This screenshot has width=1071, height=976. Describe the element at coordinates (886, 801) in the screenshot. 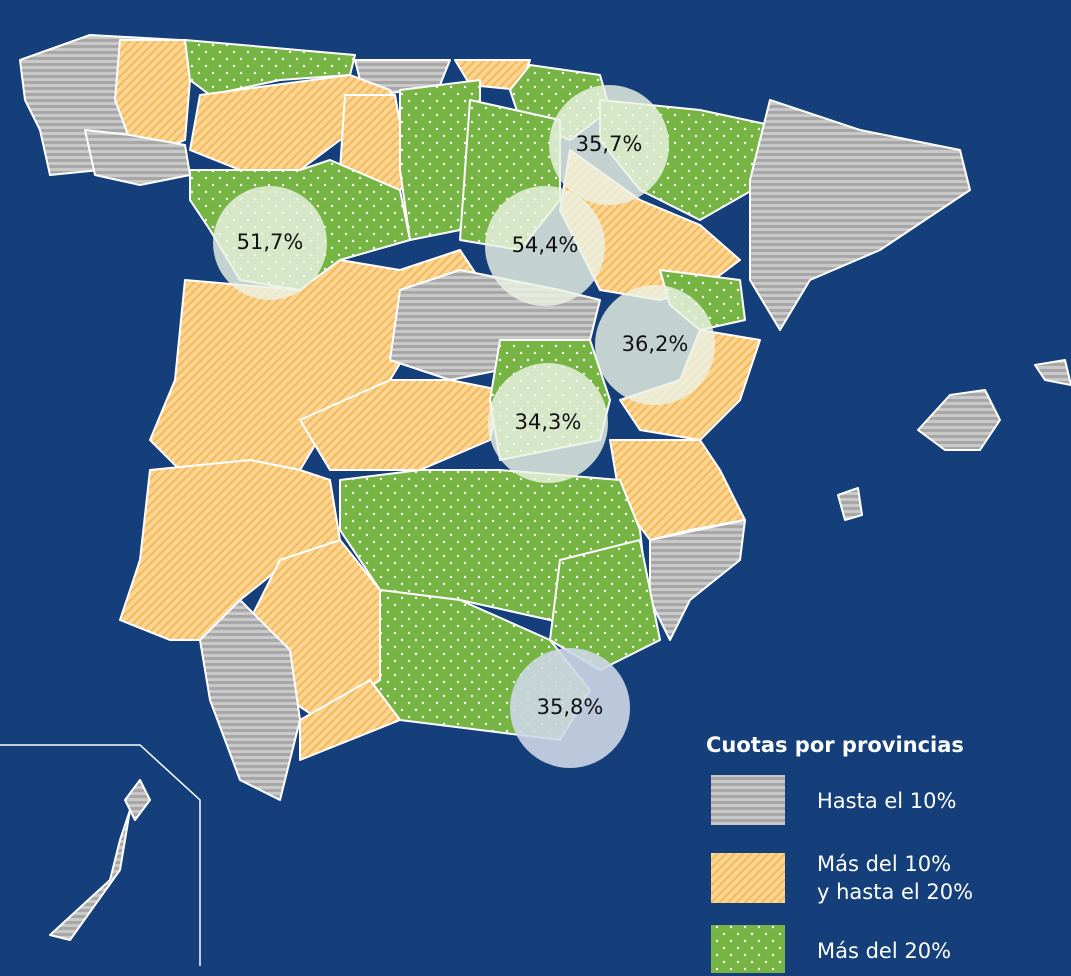

I see `legend-label: Hasta el 10%` at that location.